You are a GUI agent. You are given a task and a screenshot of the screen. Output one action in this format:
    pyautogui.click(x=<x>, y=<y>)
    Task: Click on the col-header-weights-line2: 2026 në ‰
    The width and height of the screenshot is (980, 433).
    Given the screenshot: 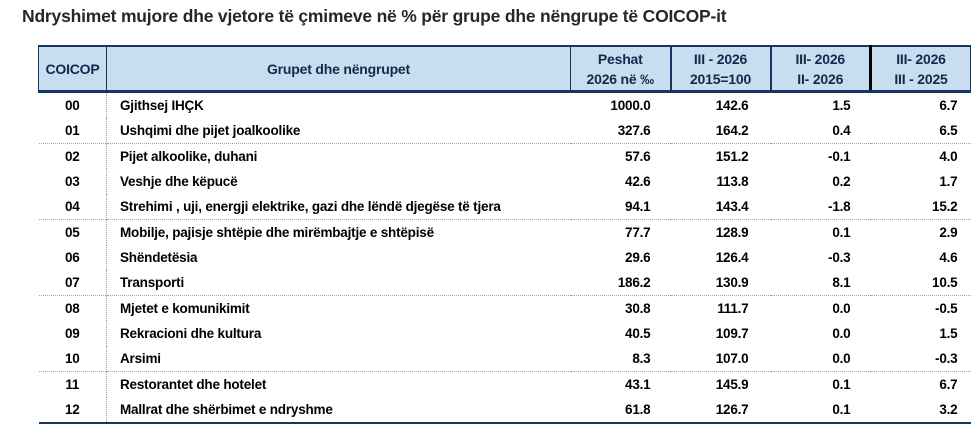 What is the action you would take?
    pyautogui.click(x=620, y=78)
    